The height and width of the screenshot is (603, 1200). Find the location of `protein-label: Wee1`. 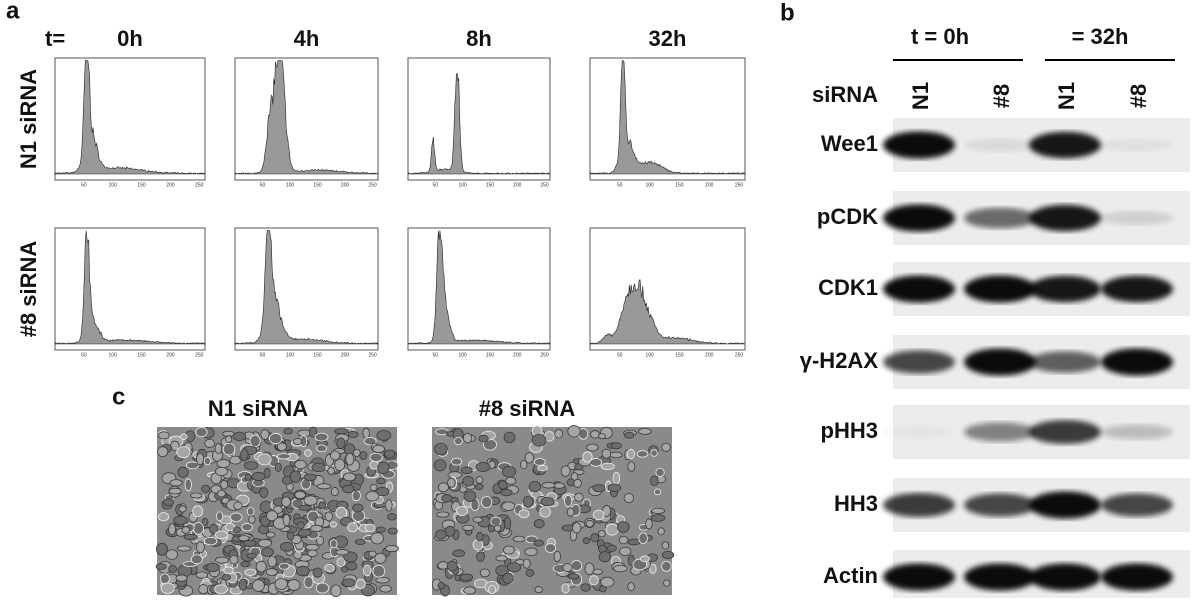

protein-label: Wee1 is located at coordinates (849, 143).